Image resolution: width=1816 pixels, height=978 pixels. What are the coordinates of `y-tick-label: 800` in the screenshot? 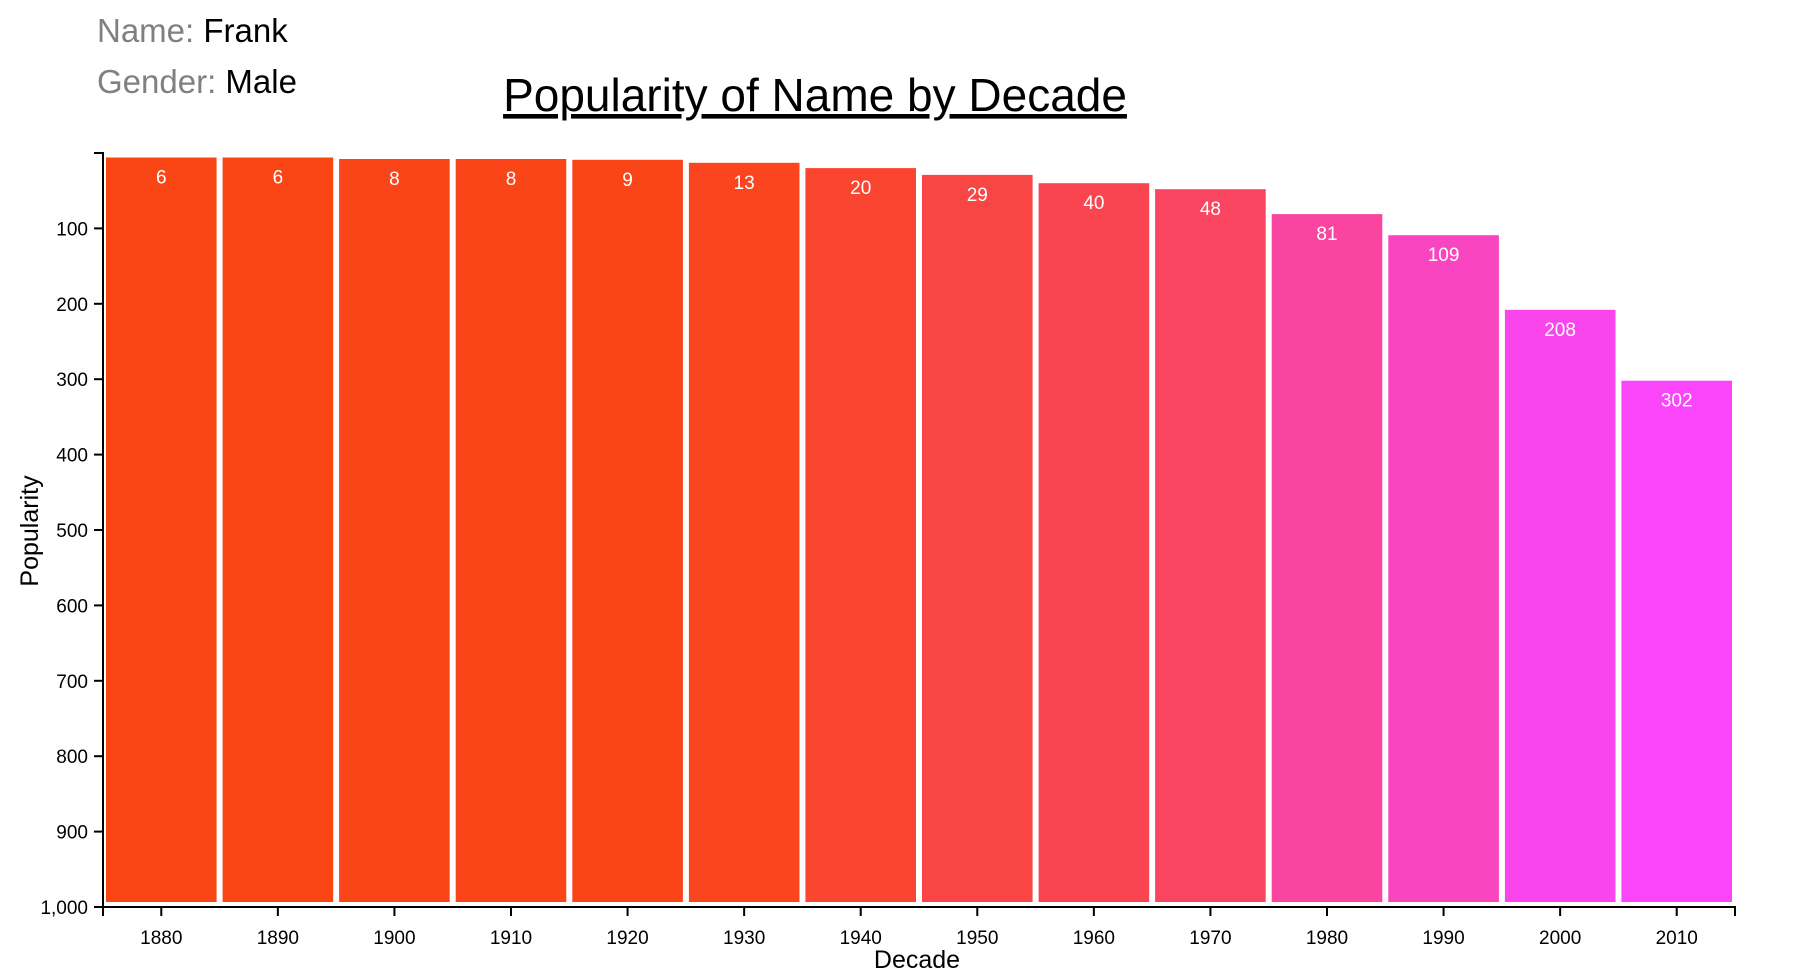 It's located at (72, 757).